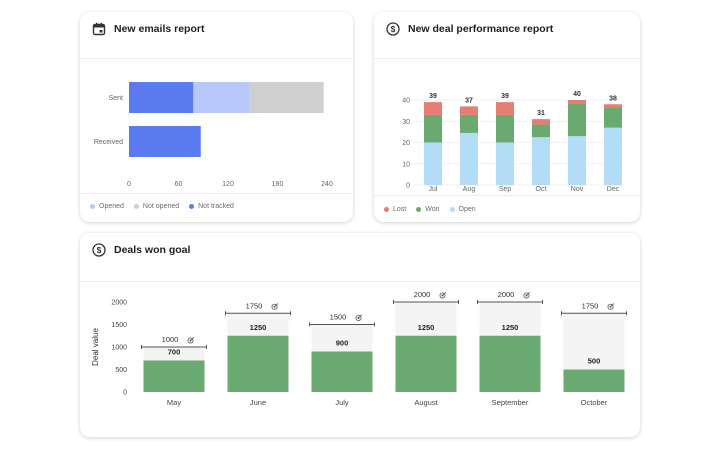 The width and height of the screenshot is (720, 450). I want to click on x-tick-label: 120, so click(228, 184).